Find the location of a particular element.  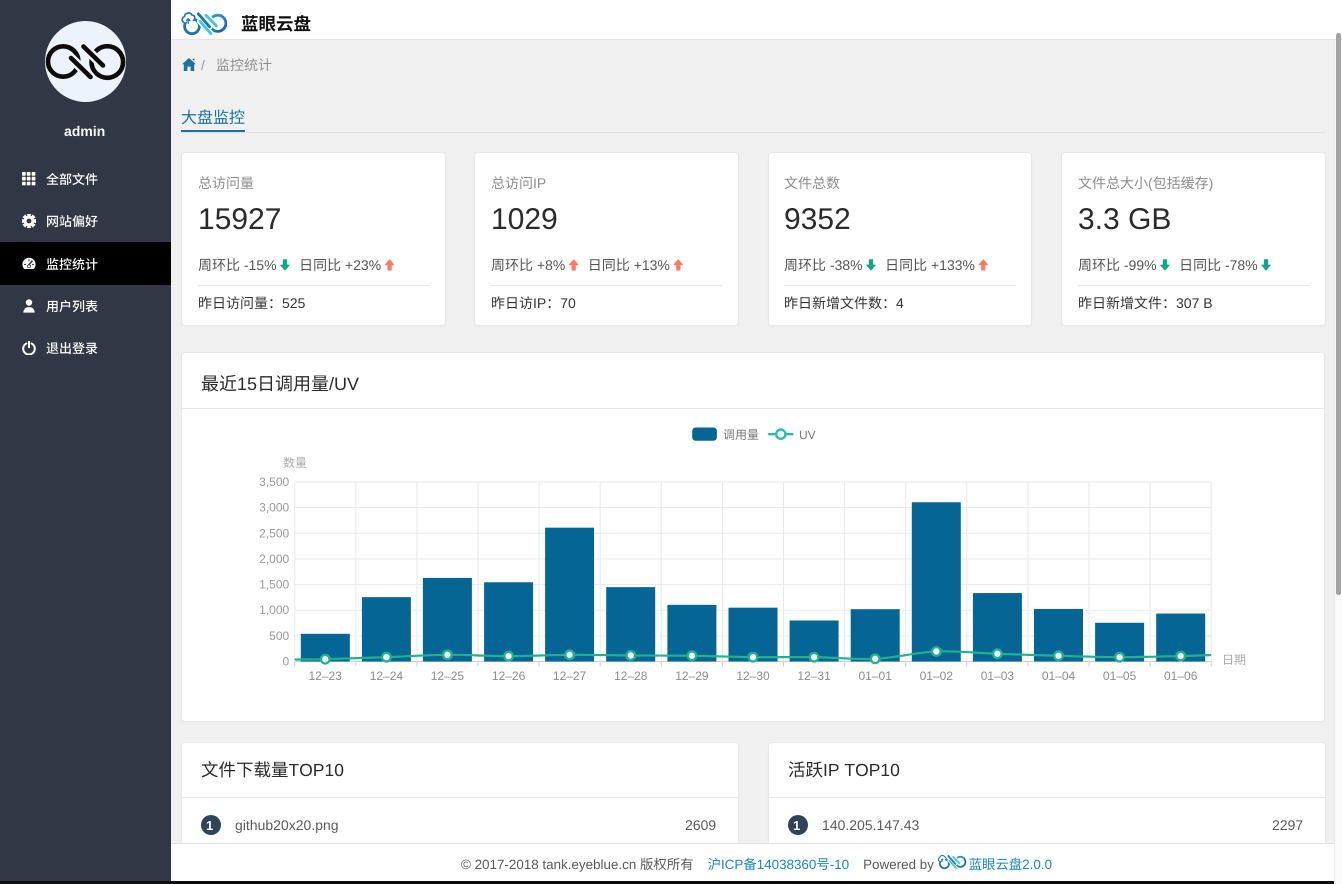

svg-text: 01–02 is located at coordinates (937, 676).